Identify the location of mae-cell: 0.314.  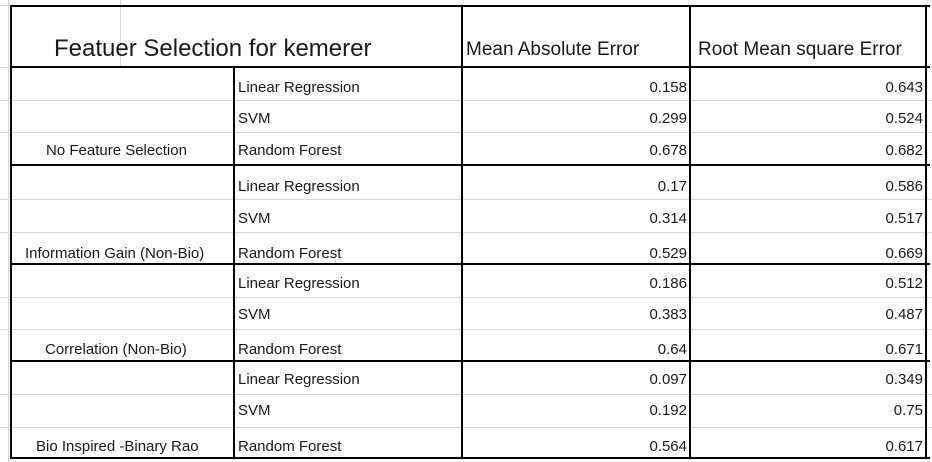
(668, 218).